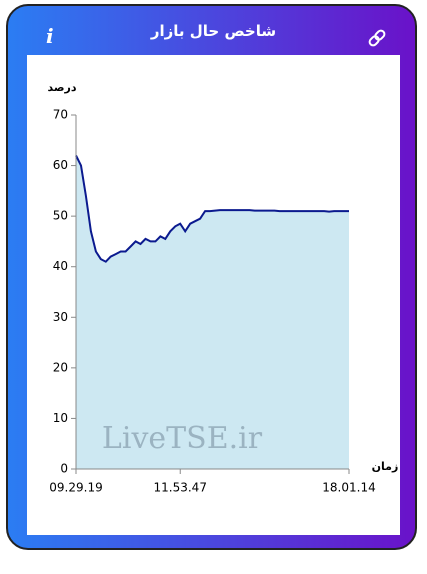 The height and width of the screenshot is (574, 427). I want to click on y-tick-label: 0, so click(64, 469).